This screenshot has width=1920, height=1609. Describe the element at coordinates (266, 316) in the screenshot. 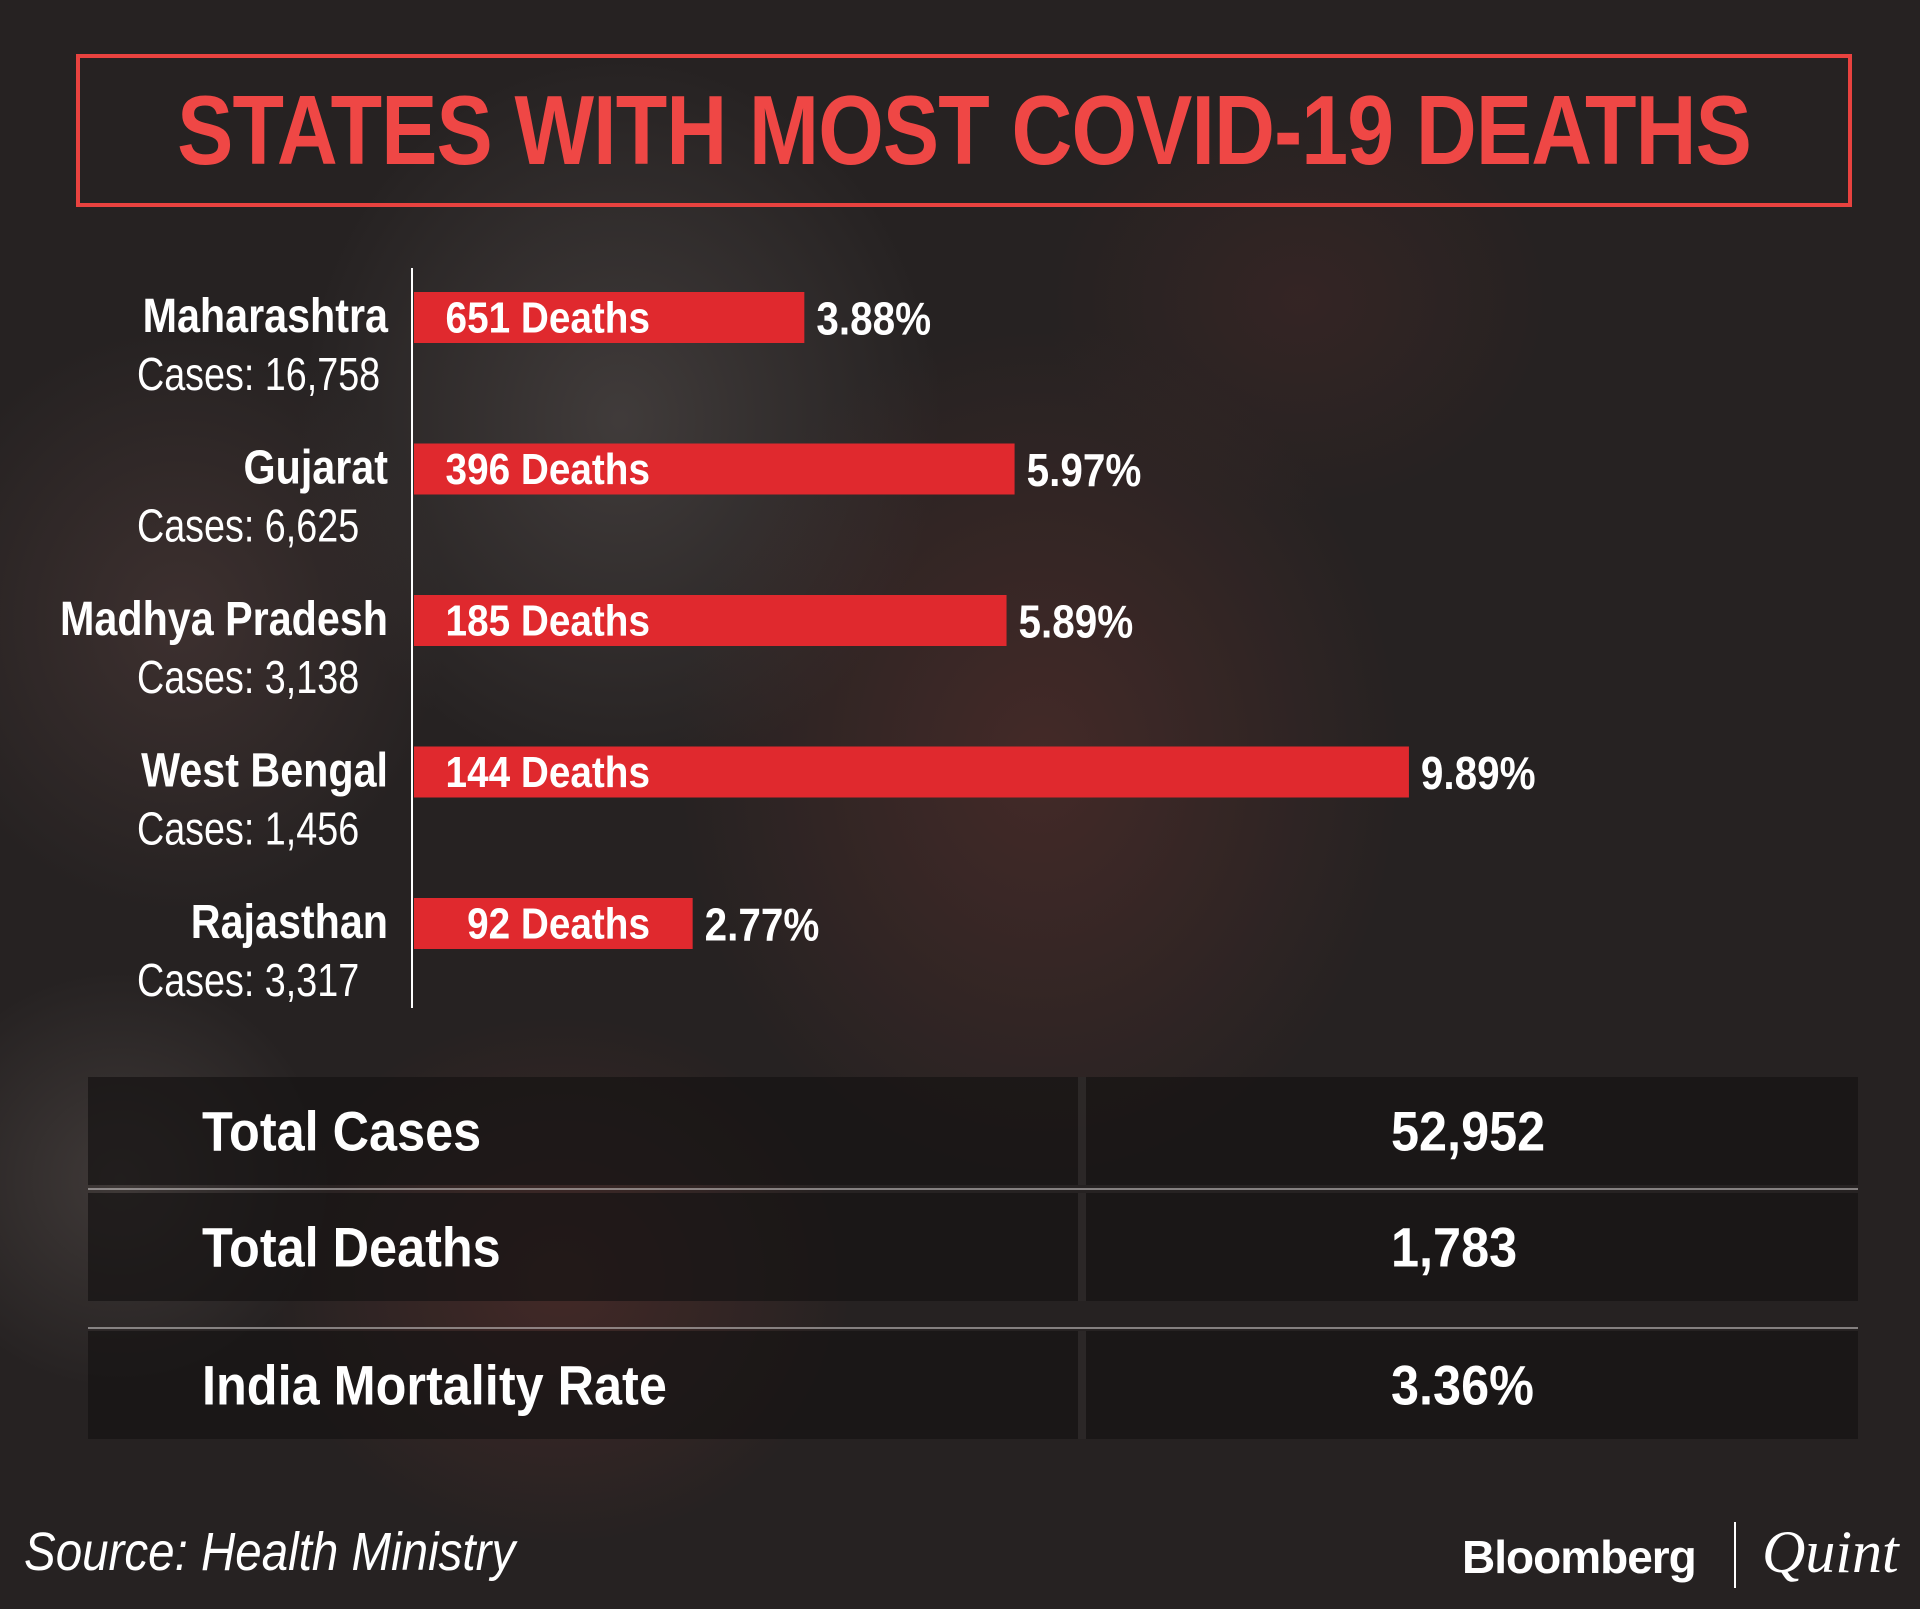

I see `category-label: Maharashtra` at that location.